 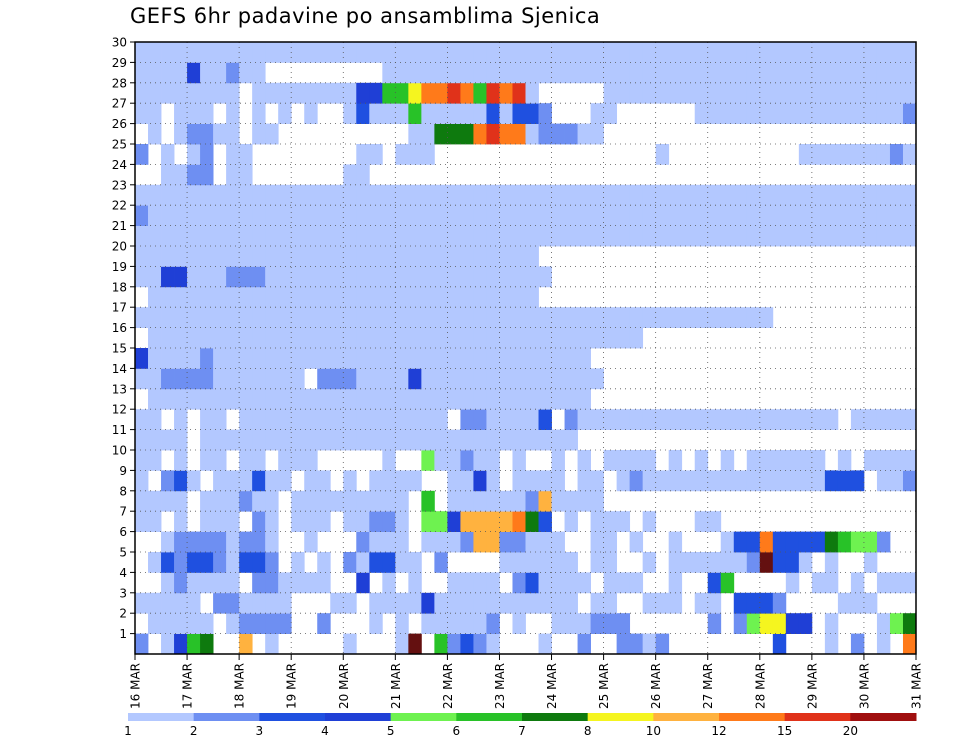 I want to click on y-tick-label: 9, so click(x=123, y=471).